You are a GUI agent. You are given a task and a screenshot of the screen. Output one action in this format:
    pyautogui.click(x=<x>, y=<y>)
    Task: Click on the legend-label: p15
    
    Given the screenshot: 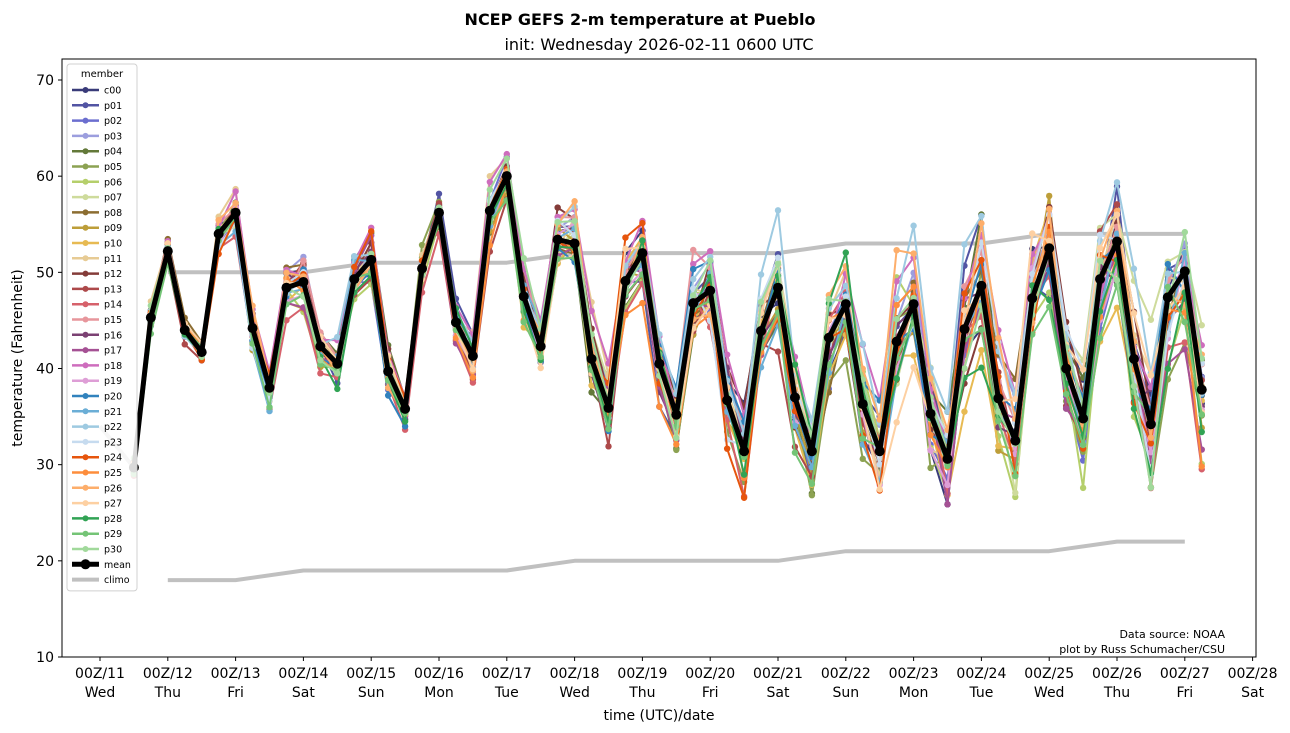 What is the action you would take?
    pyautogui.click(x=113, y=320)
    